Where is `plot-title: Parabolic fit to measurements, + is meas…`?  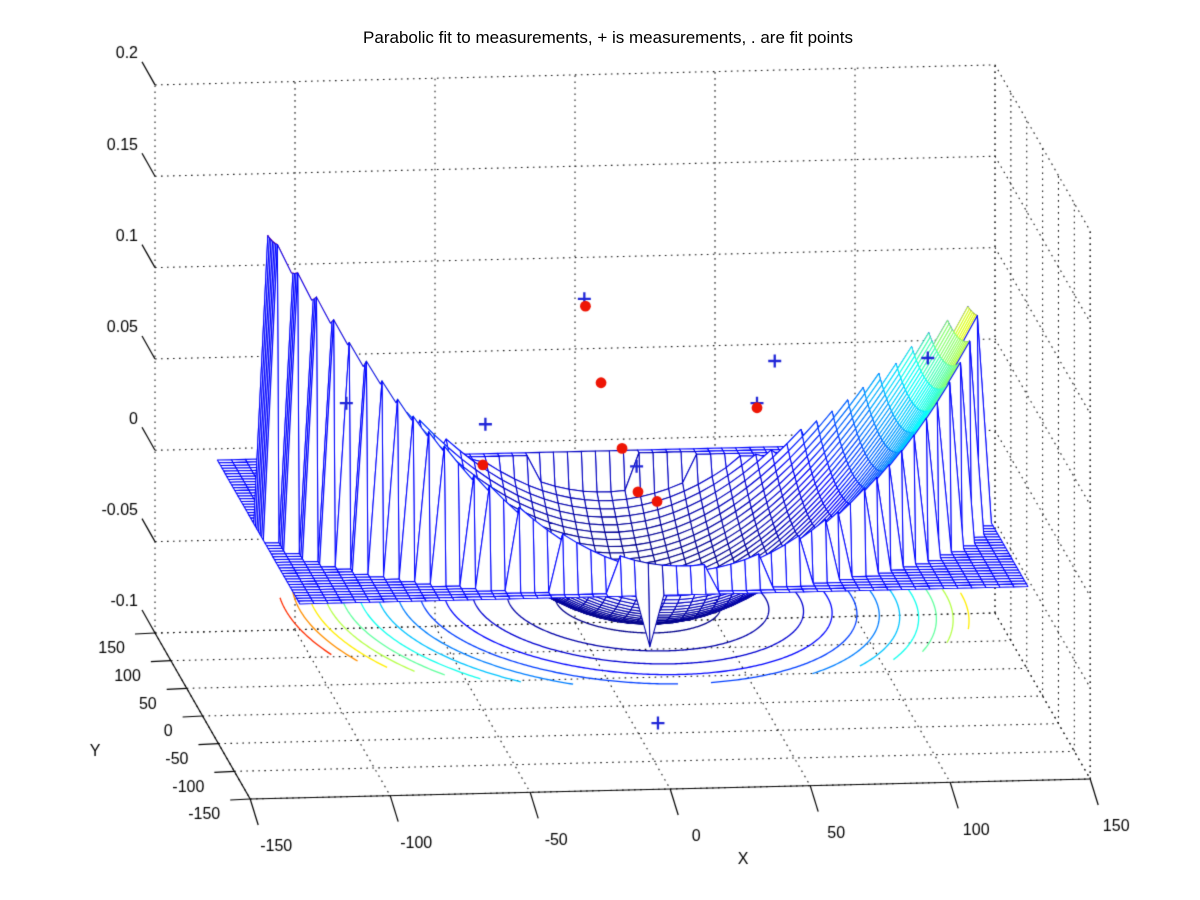
plot-title: Parabolic fit to measurements, + is meas… is located at coordinates (608, 37).